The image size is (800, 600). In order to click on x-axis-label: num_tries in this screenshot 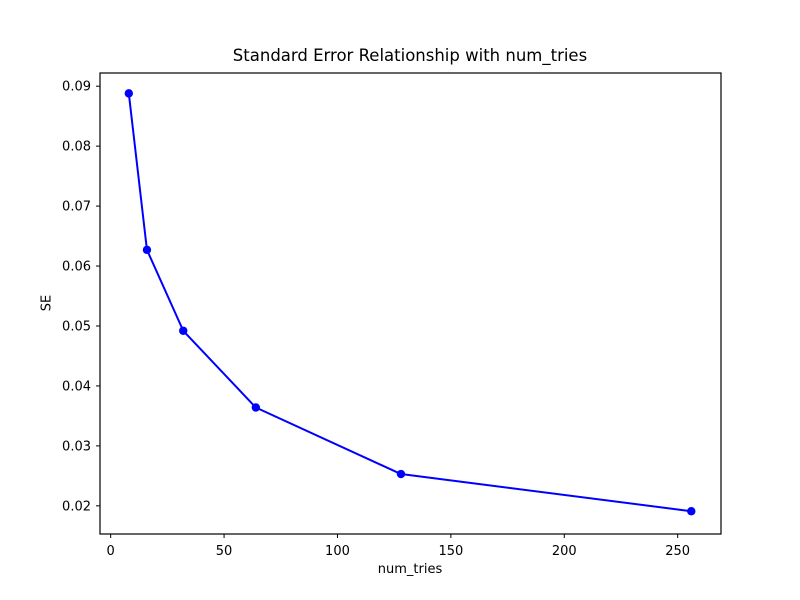, I will do `click(410, 569)`.